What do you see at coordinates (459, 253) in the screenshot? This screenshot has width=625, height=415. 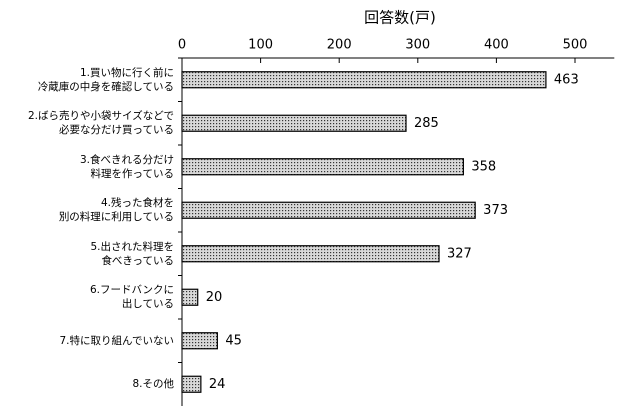 I see `value-label: 327` at bounding box center [459, 253].